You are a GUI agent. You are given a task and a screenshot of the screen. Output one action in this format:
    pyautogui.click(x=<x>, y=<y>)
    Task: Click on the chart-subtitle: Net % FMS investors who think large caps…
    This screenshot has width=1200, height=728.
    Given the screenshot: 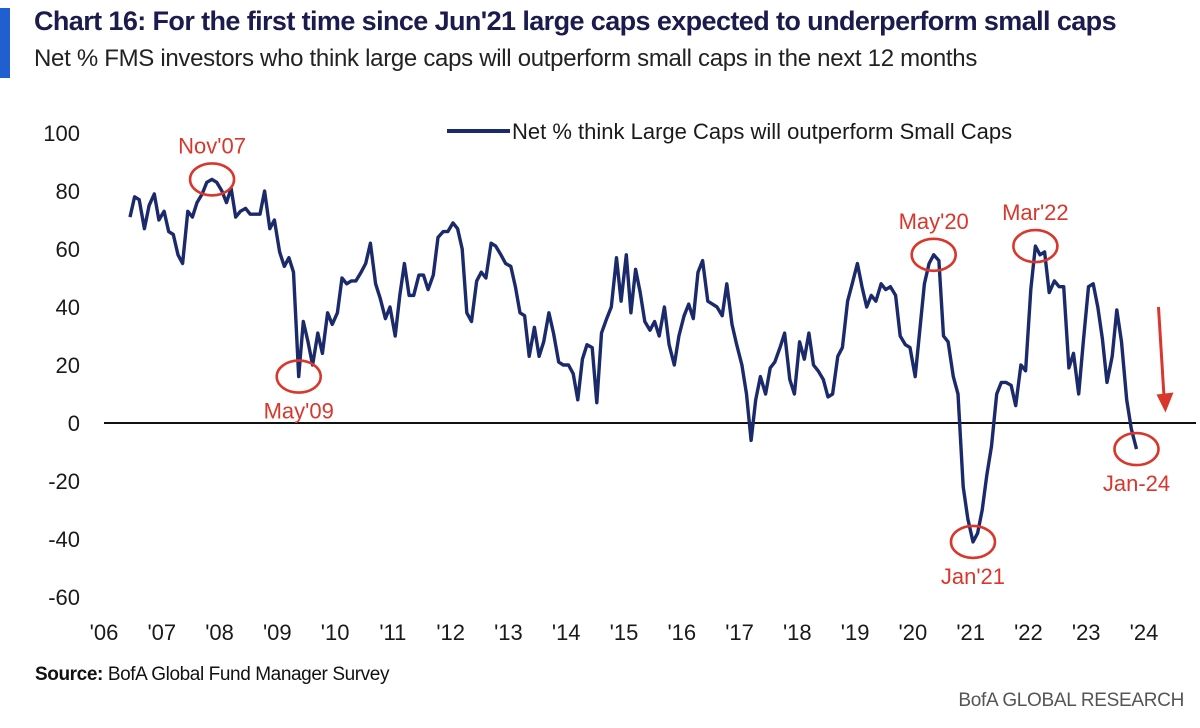 What is the action you would take?
    pyautogui.click(x=506, y=58)
    